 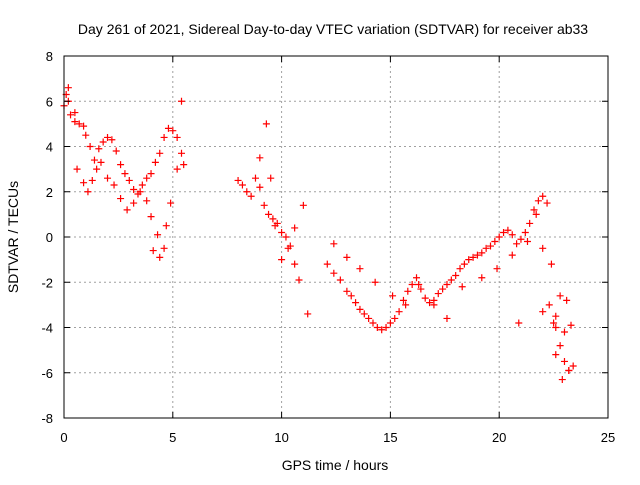 I want to click on x-tick-label: 5, so click(x=172, y=437).